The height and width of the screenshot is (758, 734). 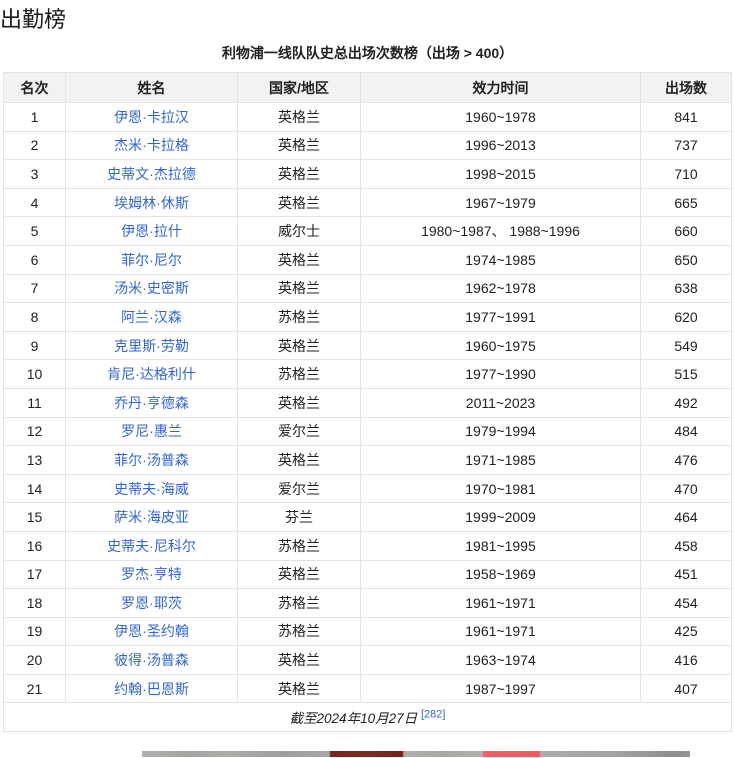 What do you see at coordinates (686, 545) in the screenshot?
I see `appearances-cell: 458` at bounding box center [686, 545].